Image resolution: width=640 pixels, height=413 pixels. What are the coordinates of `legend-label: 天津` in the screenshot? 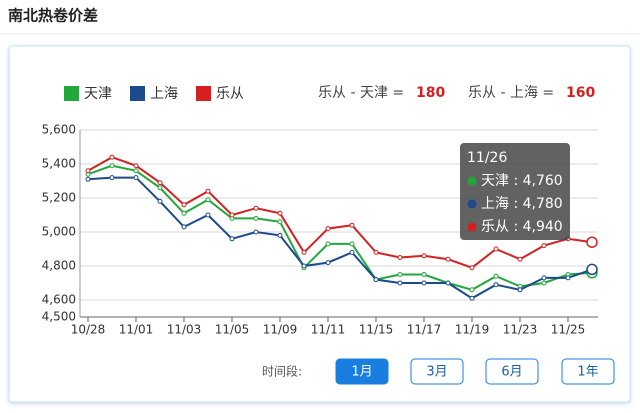 It's located at (98, 94).